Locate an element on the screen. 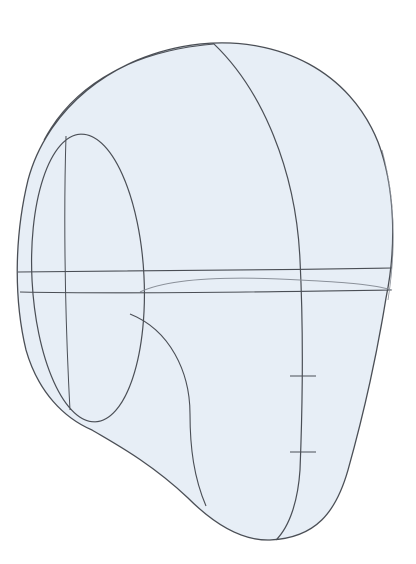 This screenshot has height=564, width=416. cranium-side-ellipse is located at coordinates (88, 278).